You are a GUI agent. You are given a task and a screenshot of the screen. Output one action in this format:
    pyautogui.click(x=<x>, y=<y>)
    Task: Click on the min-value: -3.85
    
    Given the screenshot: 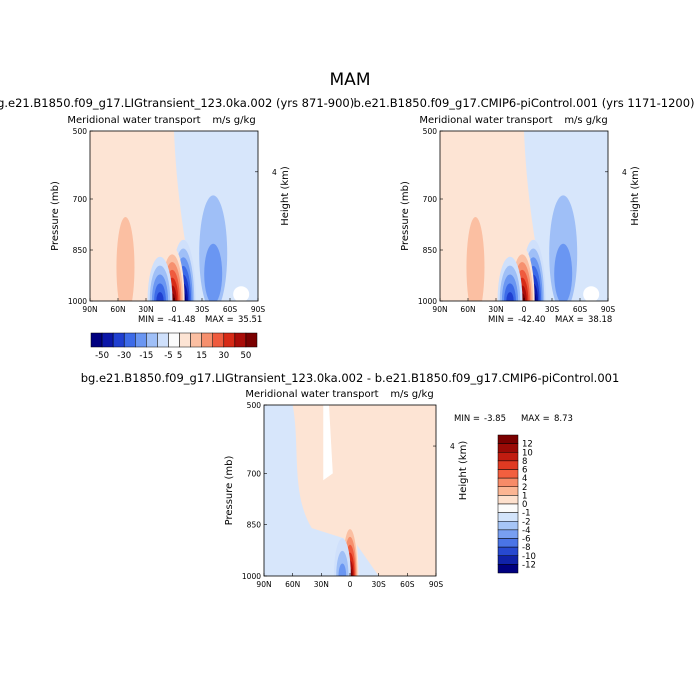 What is the action you would take?
    pyautogui.click(x=495, y=419)
    